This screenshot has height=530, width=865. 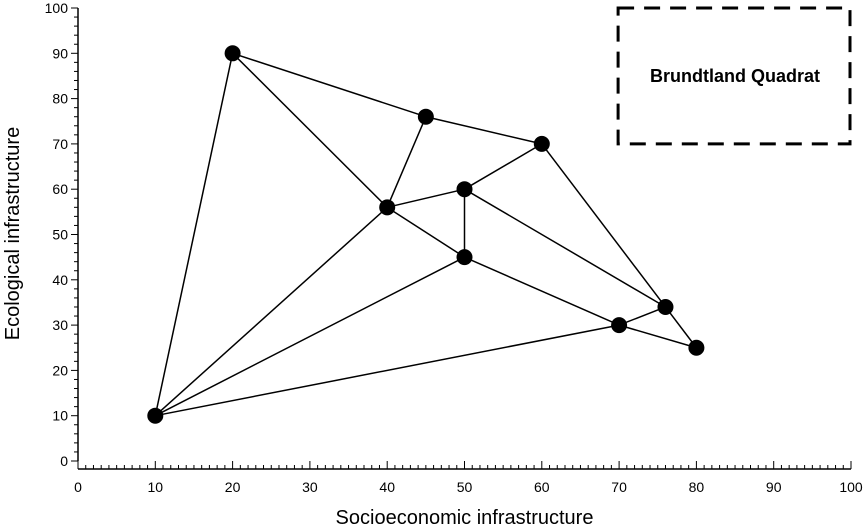 What do you see at coordinates (60, 325) in the screenshot?
I see `y-tick-label: 30` at bounding box center [60, 325].